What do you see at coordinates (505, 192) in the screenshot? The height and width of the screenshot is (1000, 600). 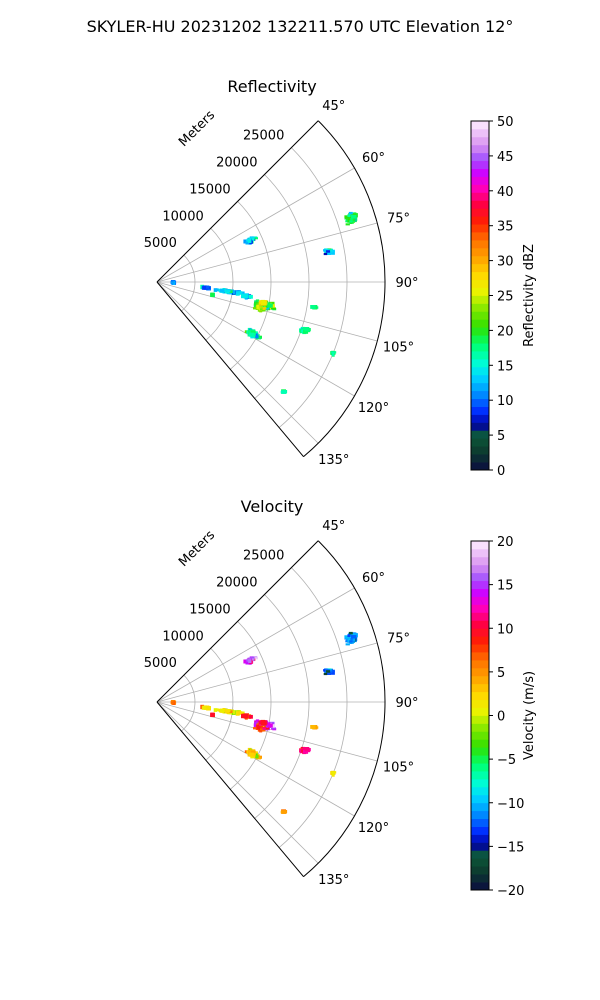 I see `colorbar-tick-label: 40` at bounding box center [505, 192].